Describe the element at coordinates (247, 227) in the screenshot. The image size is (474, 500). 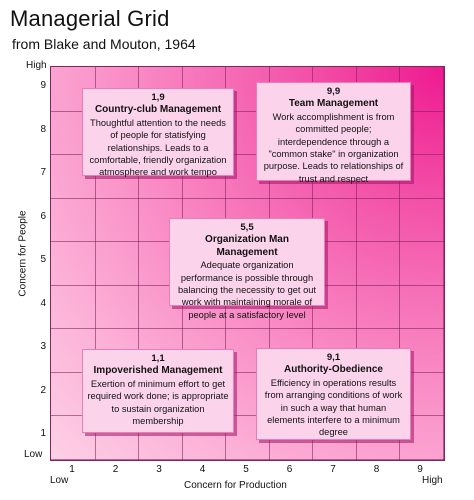
I see `style-coord: 5,5` at that location.